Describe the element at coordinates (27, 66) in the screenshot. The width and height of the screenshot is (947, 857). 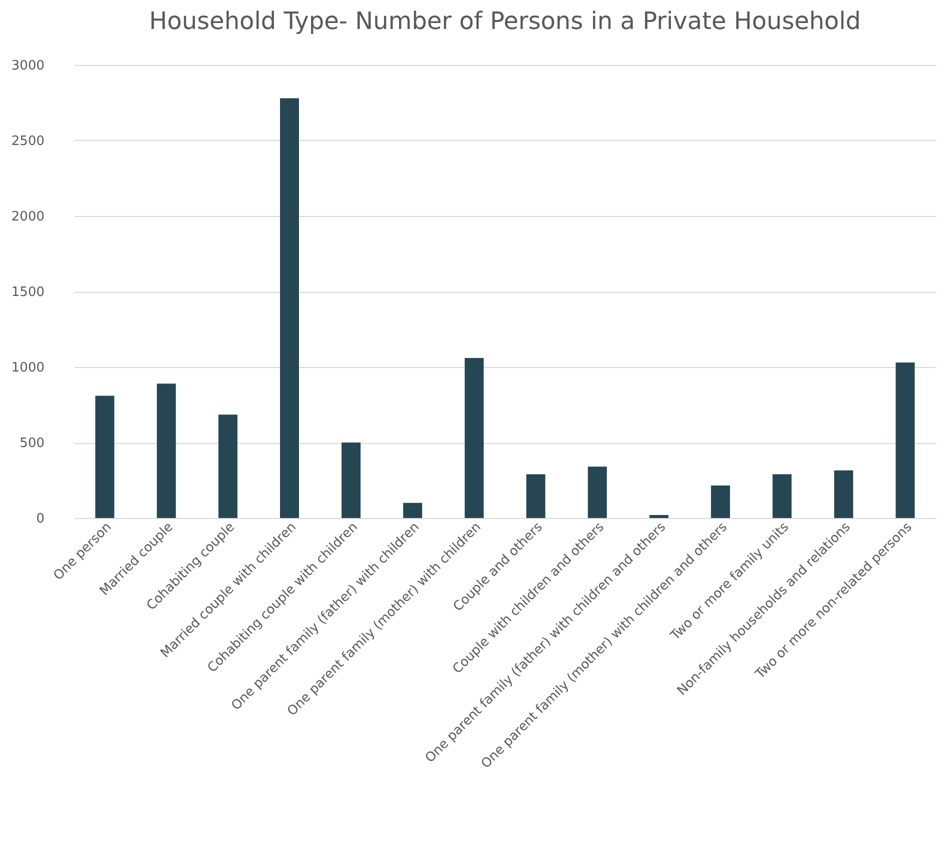
I see `y-tick-label: 3000` at that location.